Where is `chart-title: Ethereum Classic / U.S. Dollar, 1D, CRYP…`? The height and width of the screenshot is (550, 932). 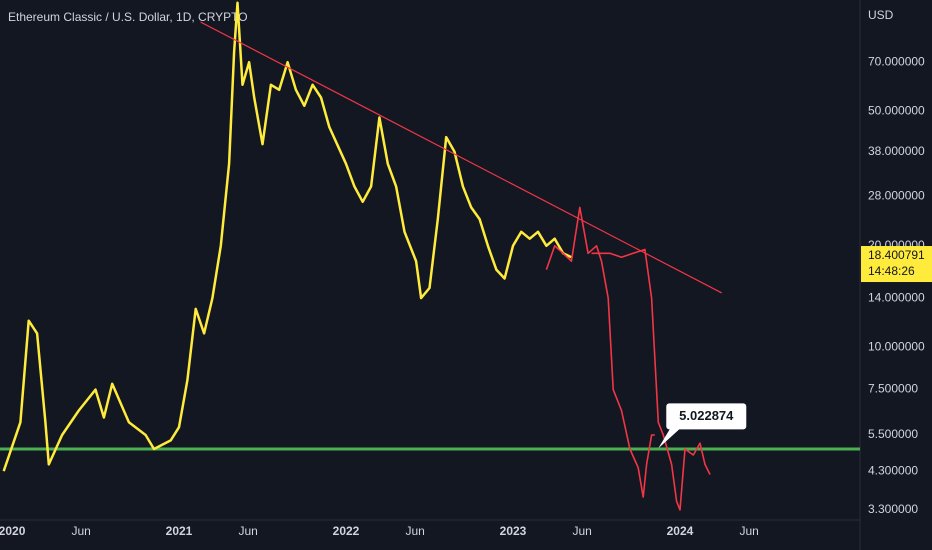 chart-title: Ethereum Classic / U.S. Dollar, 1D, CRYP… is located at coordinates (128, 17).